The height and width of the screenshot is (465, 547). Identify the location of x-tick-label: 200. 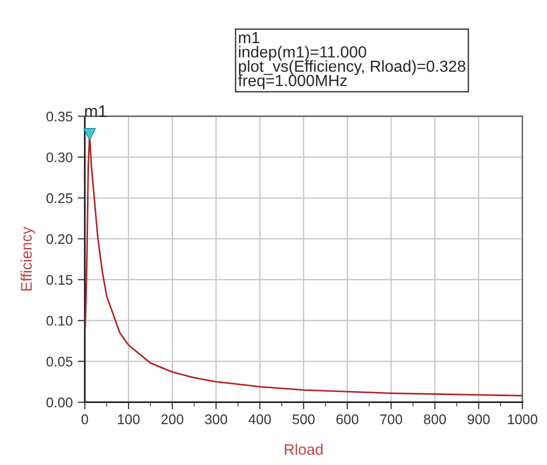
(172, 419).